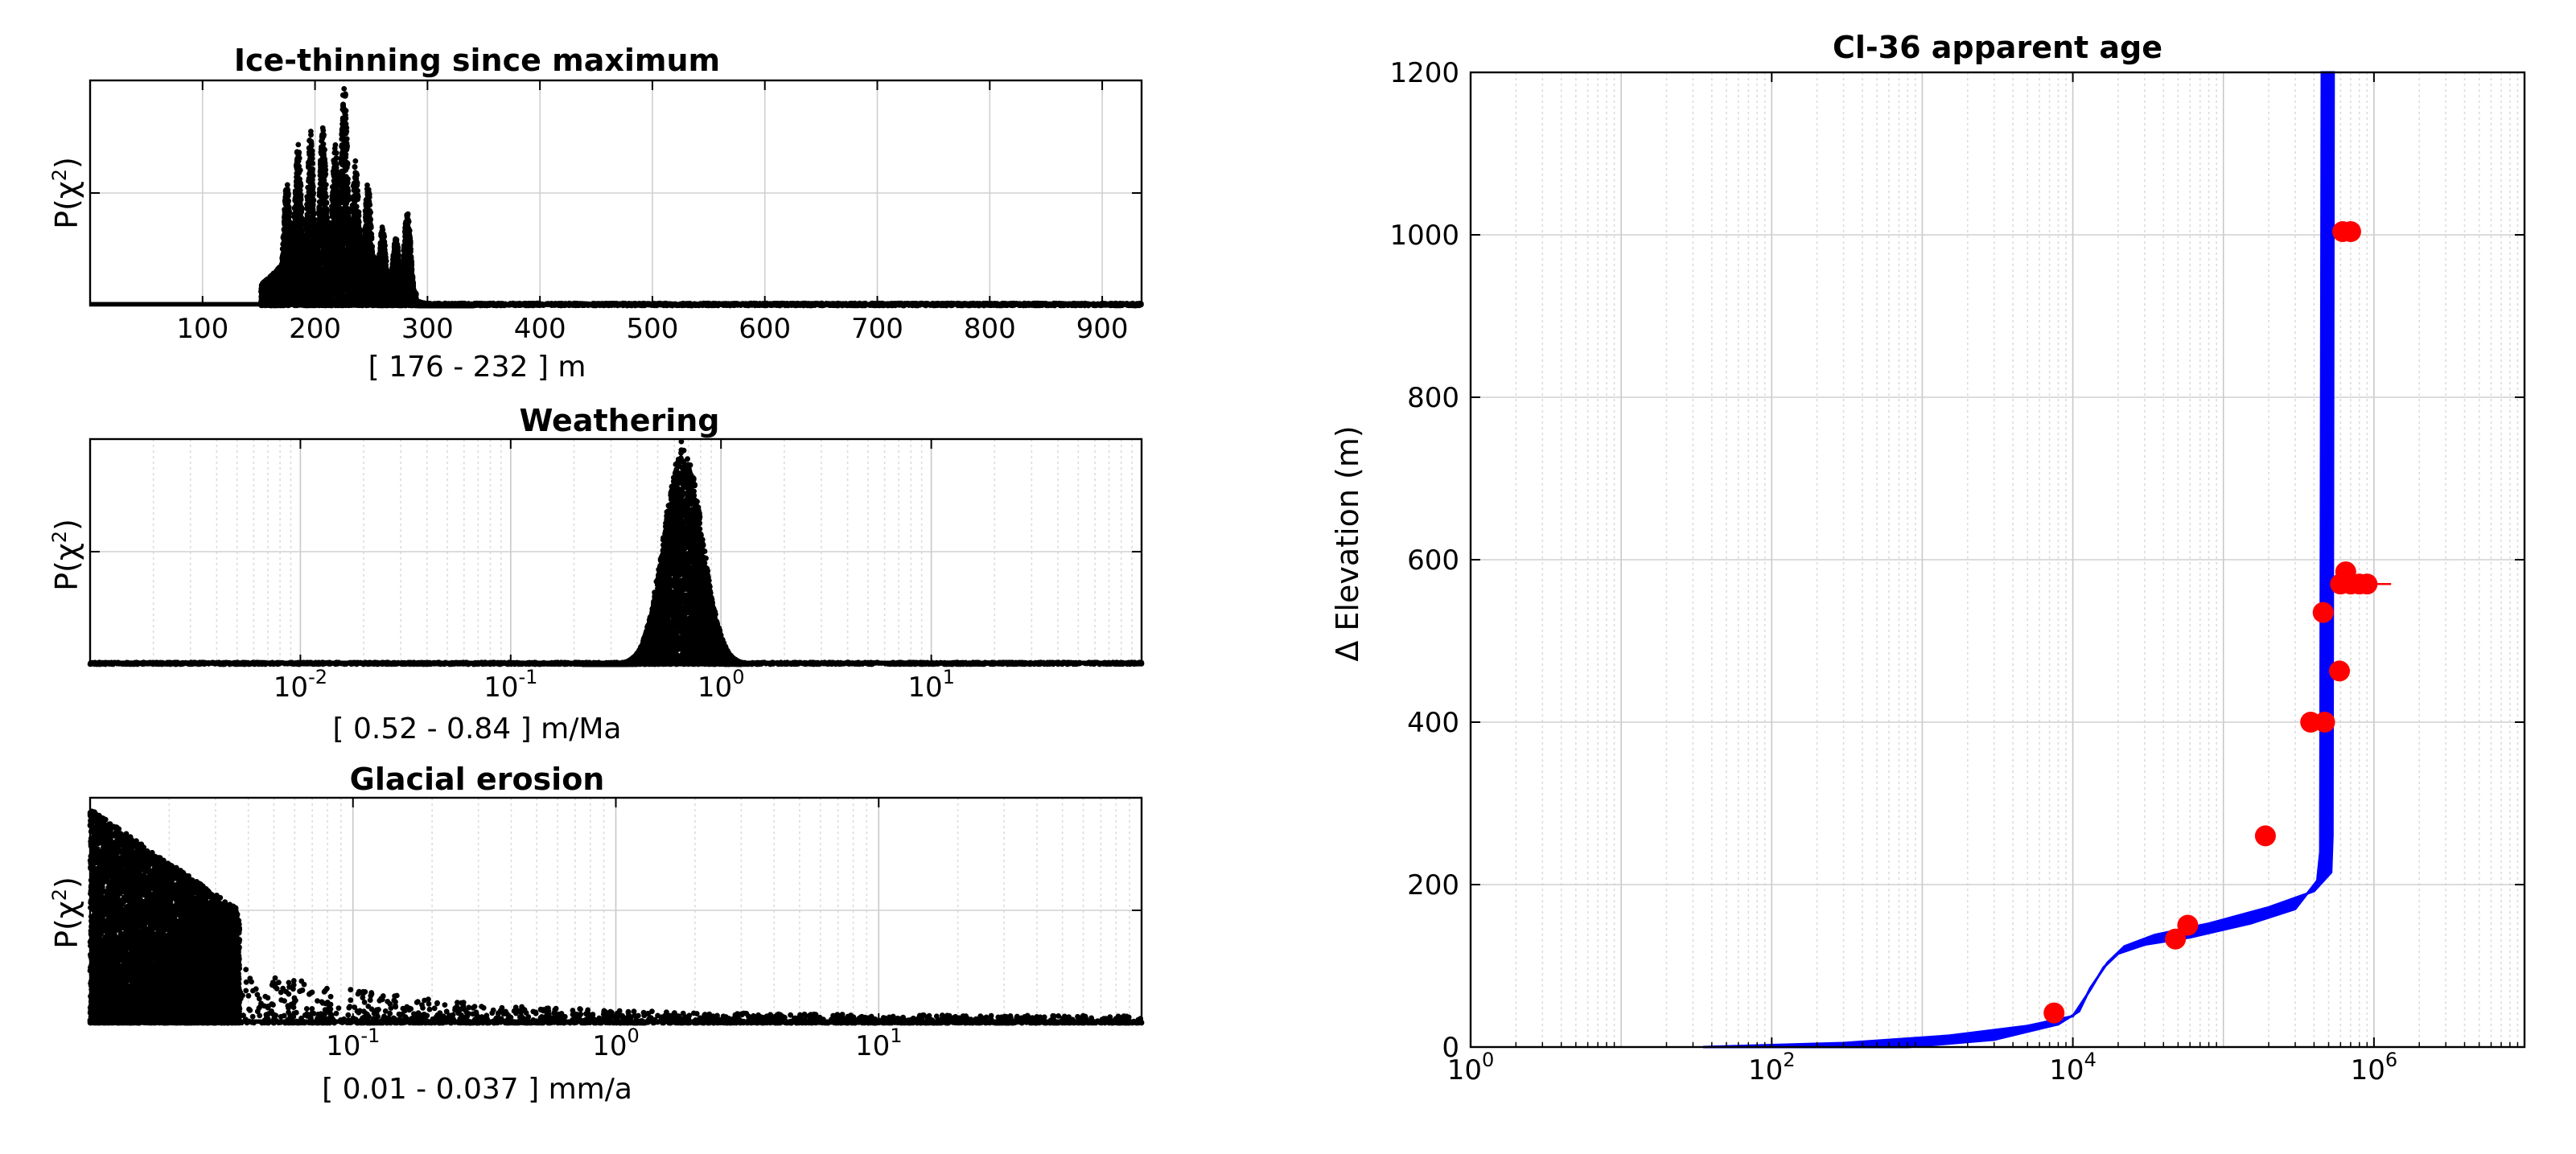 Image resolution: width=2576 pixels, height=1154 pixels. Describe the element at coordinates (477, 60) in the screenshot. I see `ice-thinning-title: Ice-thinning since maximum` at that location.